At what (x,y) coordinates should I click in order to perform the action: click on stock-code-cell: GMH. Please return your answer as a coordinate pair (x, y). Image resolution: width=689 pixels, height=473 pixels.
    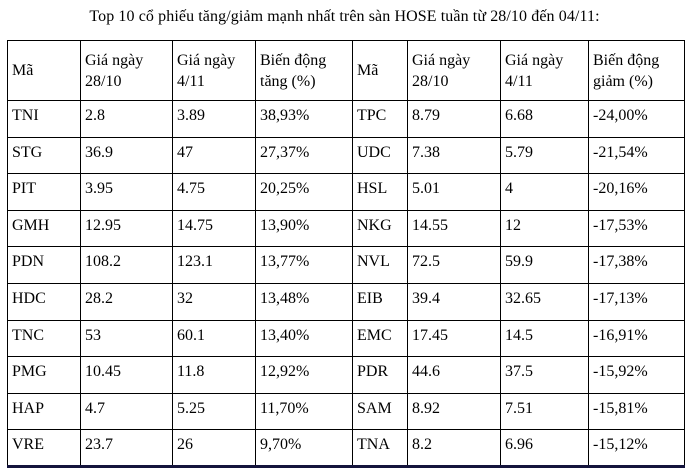
    Looking at the image, I should click on (44, 228).